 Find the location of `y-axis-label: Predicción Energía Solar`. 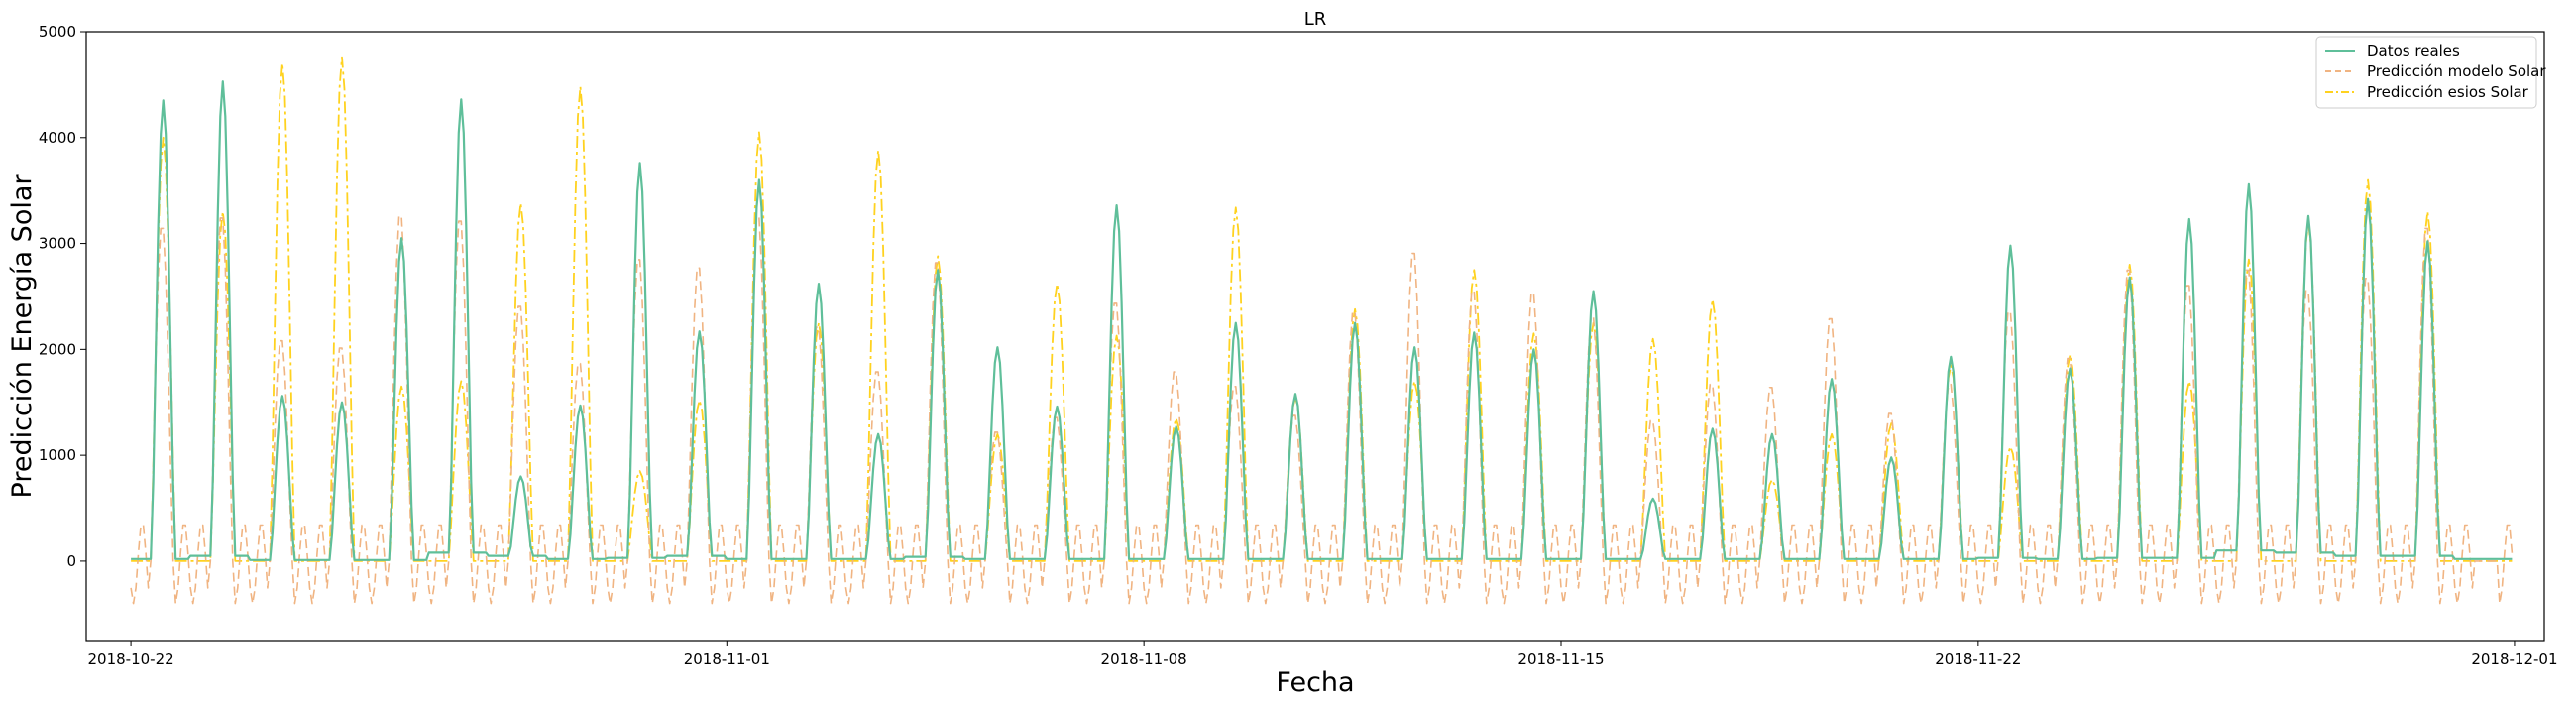

y-axis-label: Predicción Energía Solar is located at coordinates (22, 336).